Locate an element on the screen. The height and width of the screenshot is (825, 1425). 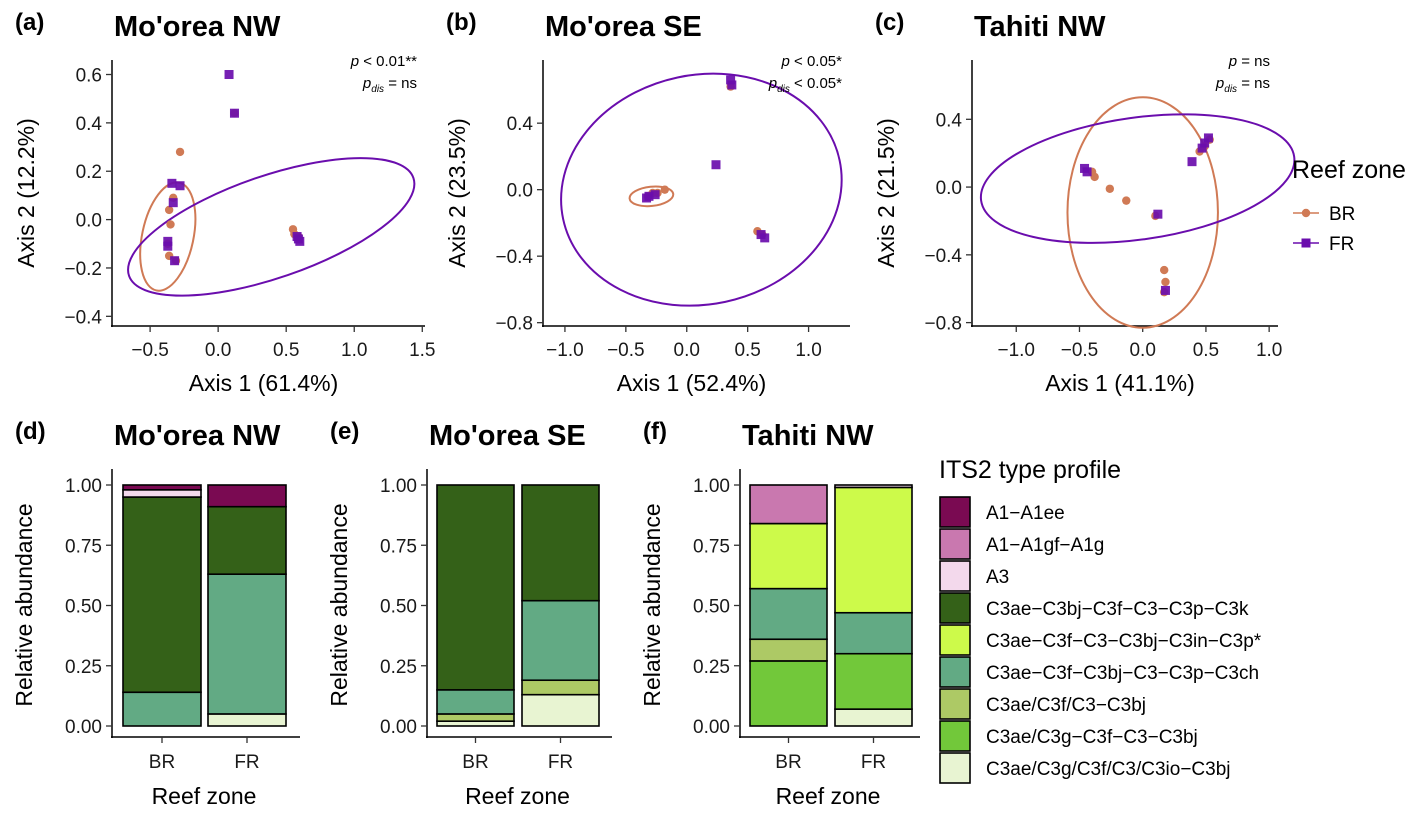
stat-p-value: < 0.05* is located at coordinates (818, 61).